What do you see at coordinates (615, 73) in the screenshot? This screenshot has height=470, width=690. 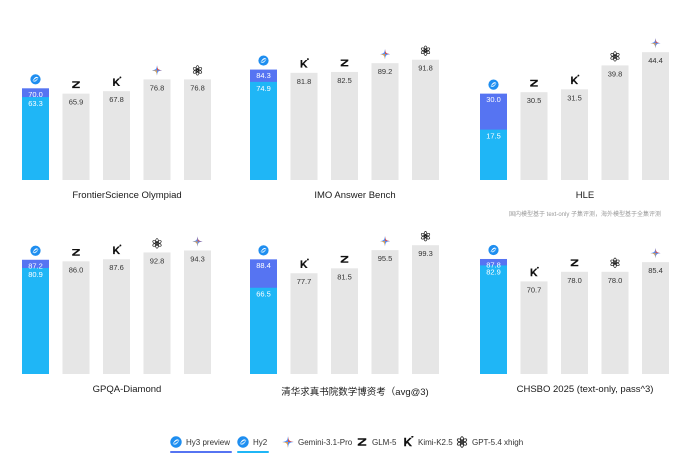 I see `model-value-label: 39.8` at bounding box center [615, 73].